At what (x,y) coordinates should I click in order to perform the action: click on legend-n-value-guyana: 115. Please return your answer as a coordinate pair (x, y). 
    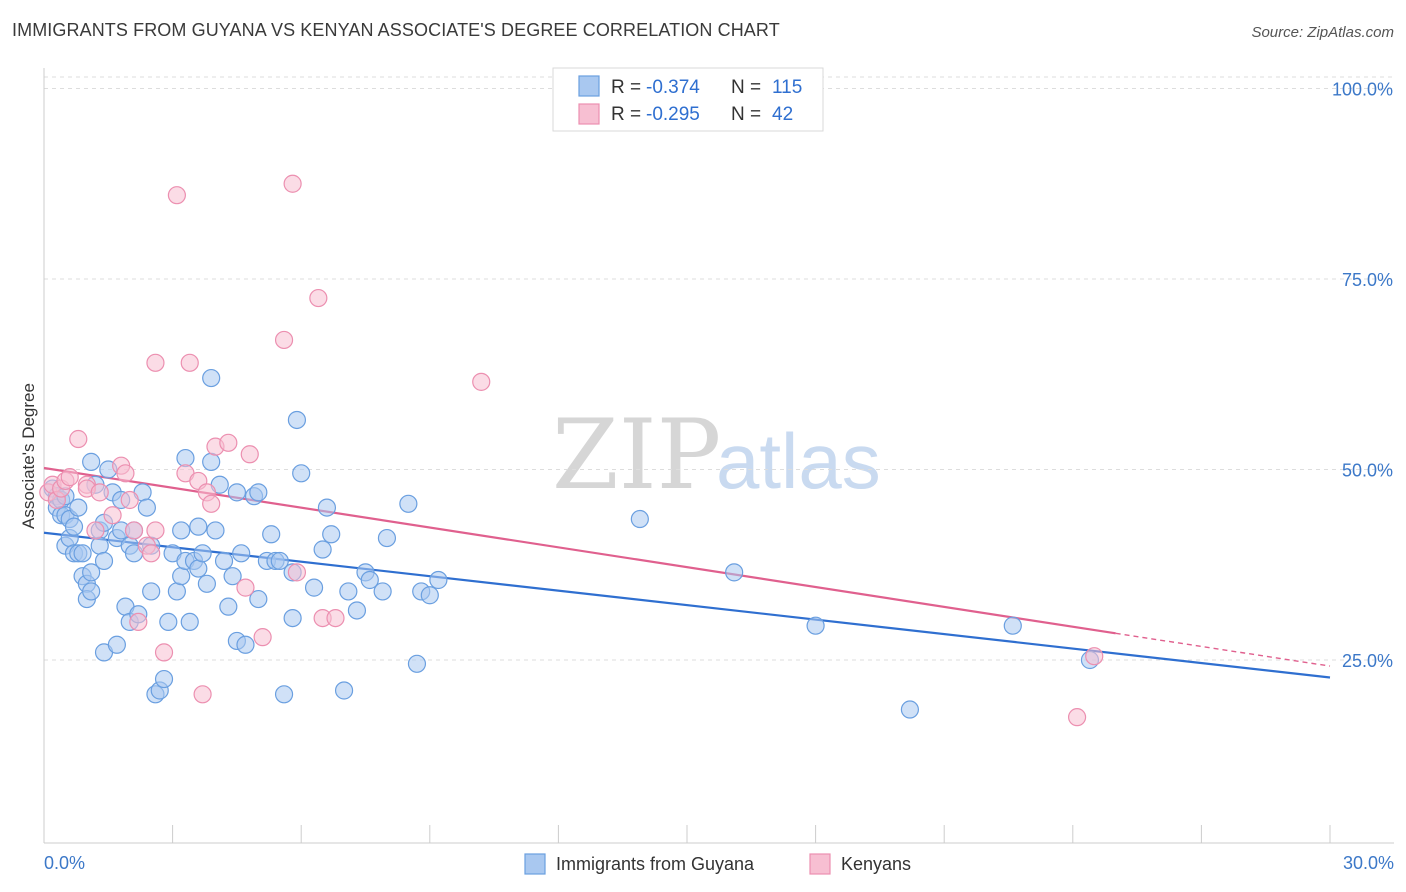
    Looking at the image, I should click on (787, 87).